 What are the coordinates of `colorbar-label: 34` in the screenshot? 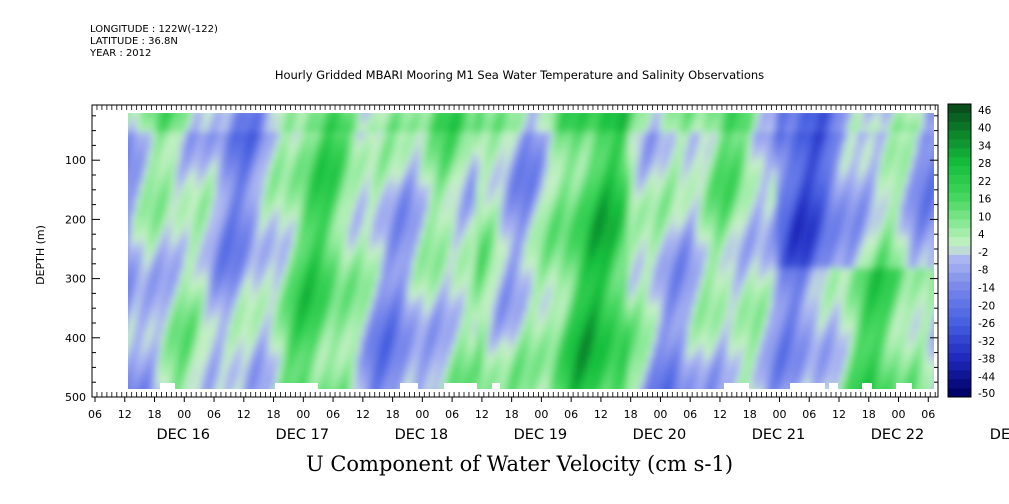 It's located at (985, 146).